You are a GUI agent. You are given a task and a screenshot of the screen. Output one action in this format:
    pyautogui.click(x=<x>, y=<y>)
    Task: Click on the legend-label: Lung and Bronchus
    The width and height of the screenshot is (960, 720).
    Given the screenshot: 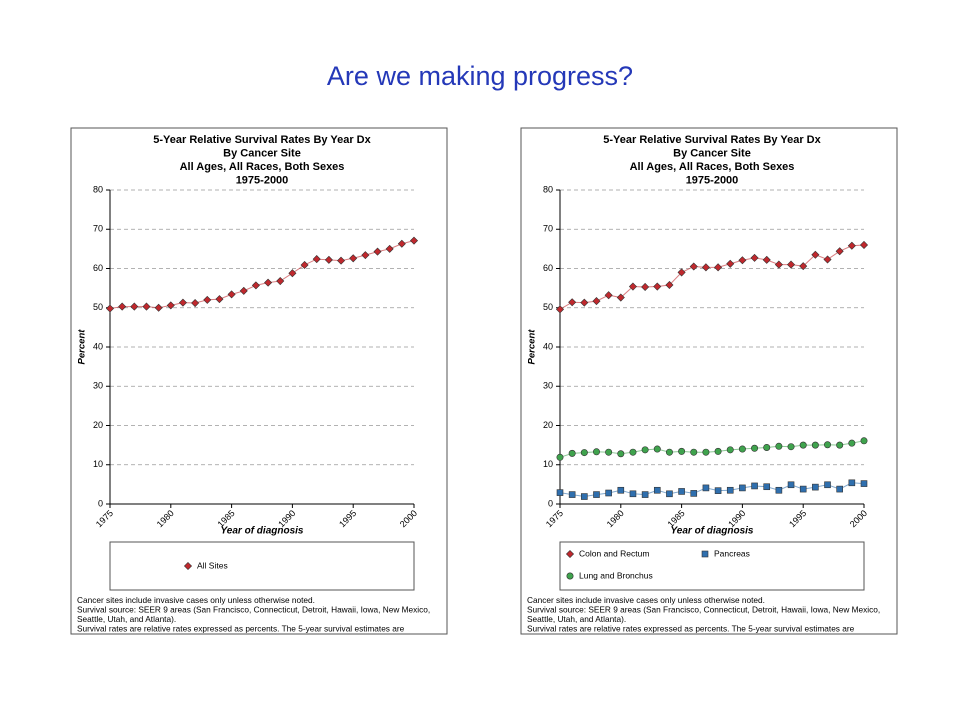 What is the action you would take?
    pyautogui.click(x=616, y=575)
    